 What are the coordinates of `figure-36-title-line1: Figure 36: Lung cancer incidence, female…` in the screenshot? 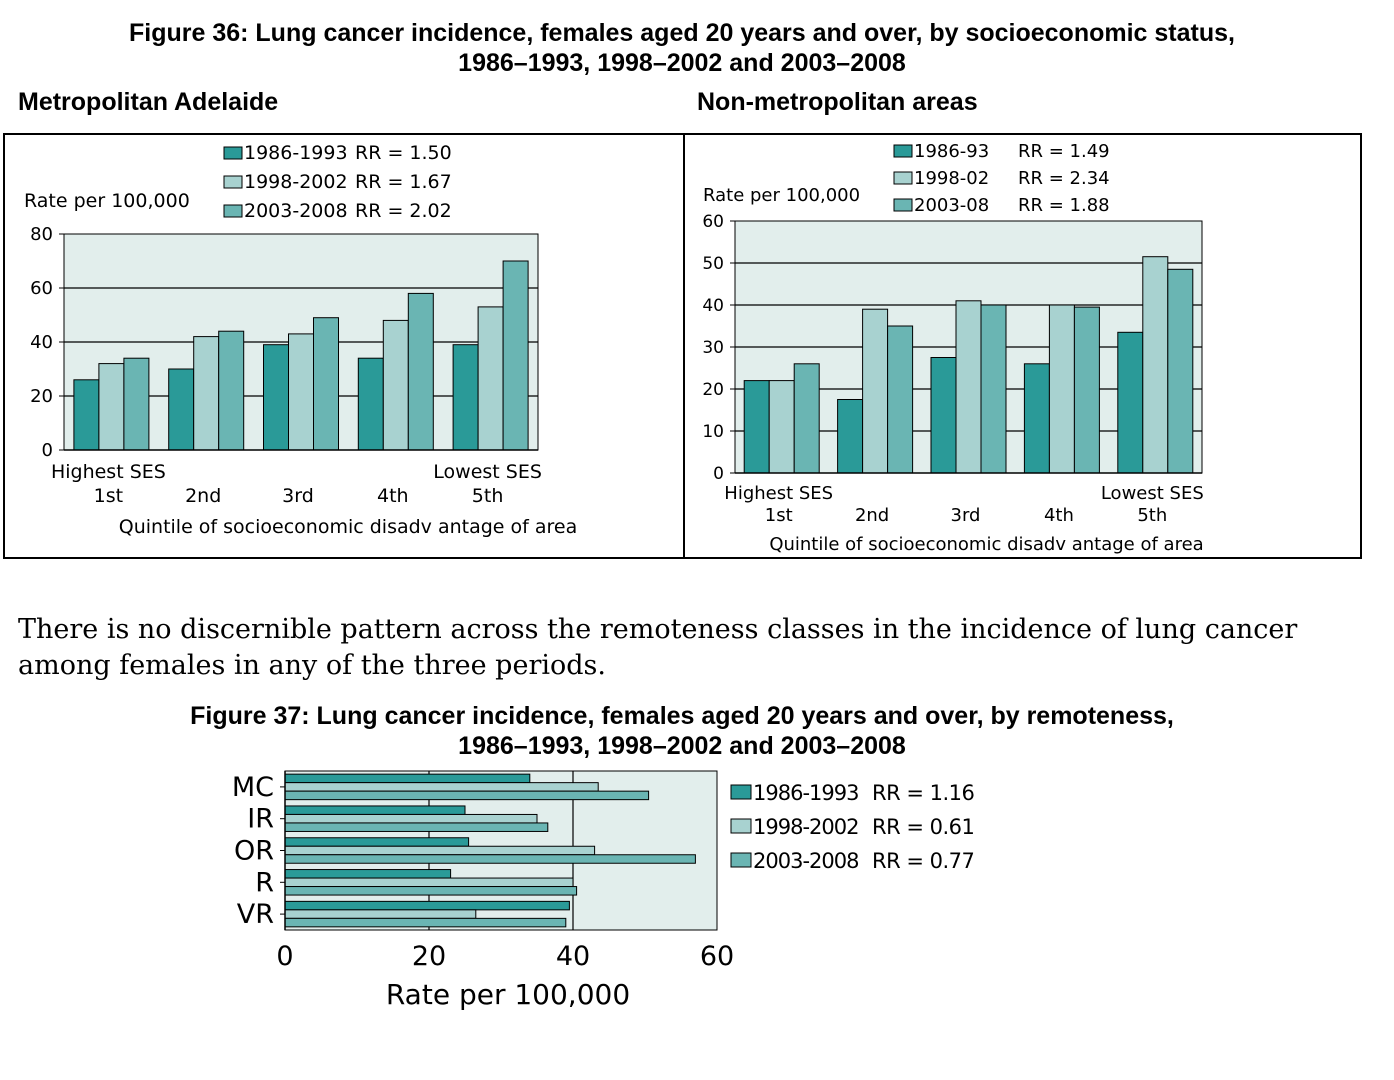 It's located at (682, 33).